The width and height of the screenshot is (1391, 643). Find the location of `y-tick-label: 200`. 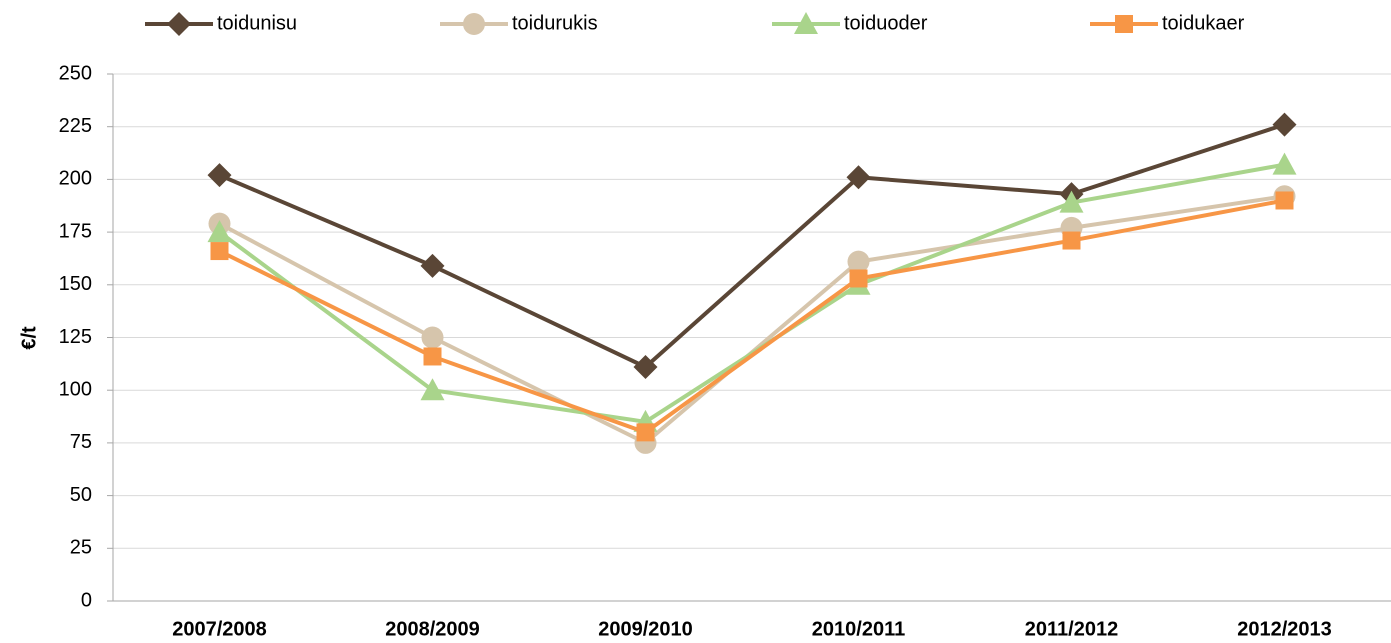

y-tick-label: 200 is located at coordinates (75, 179).